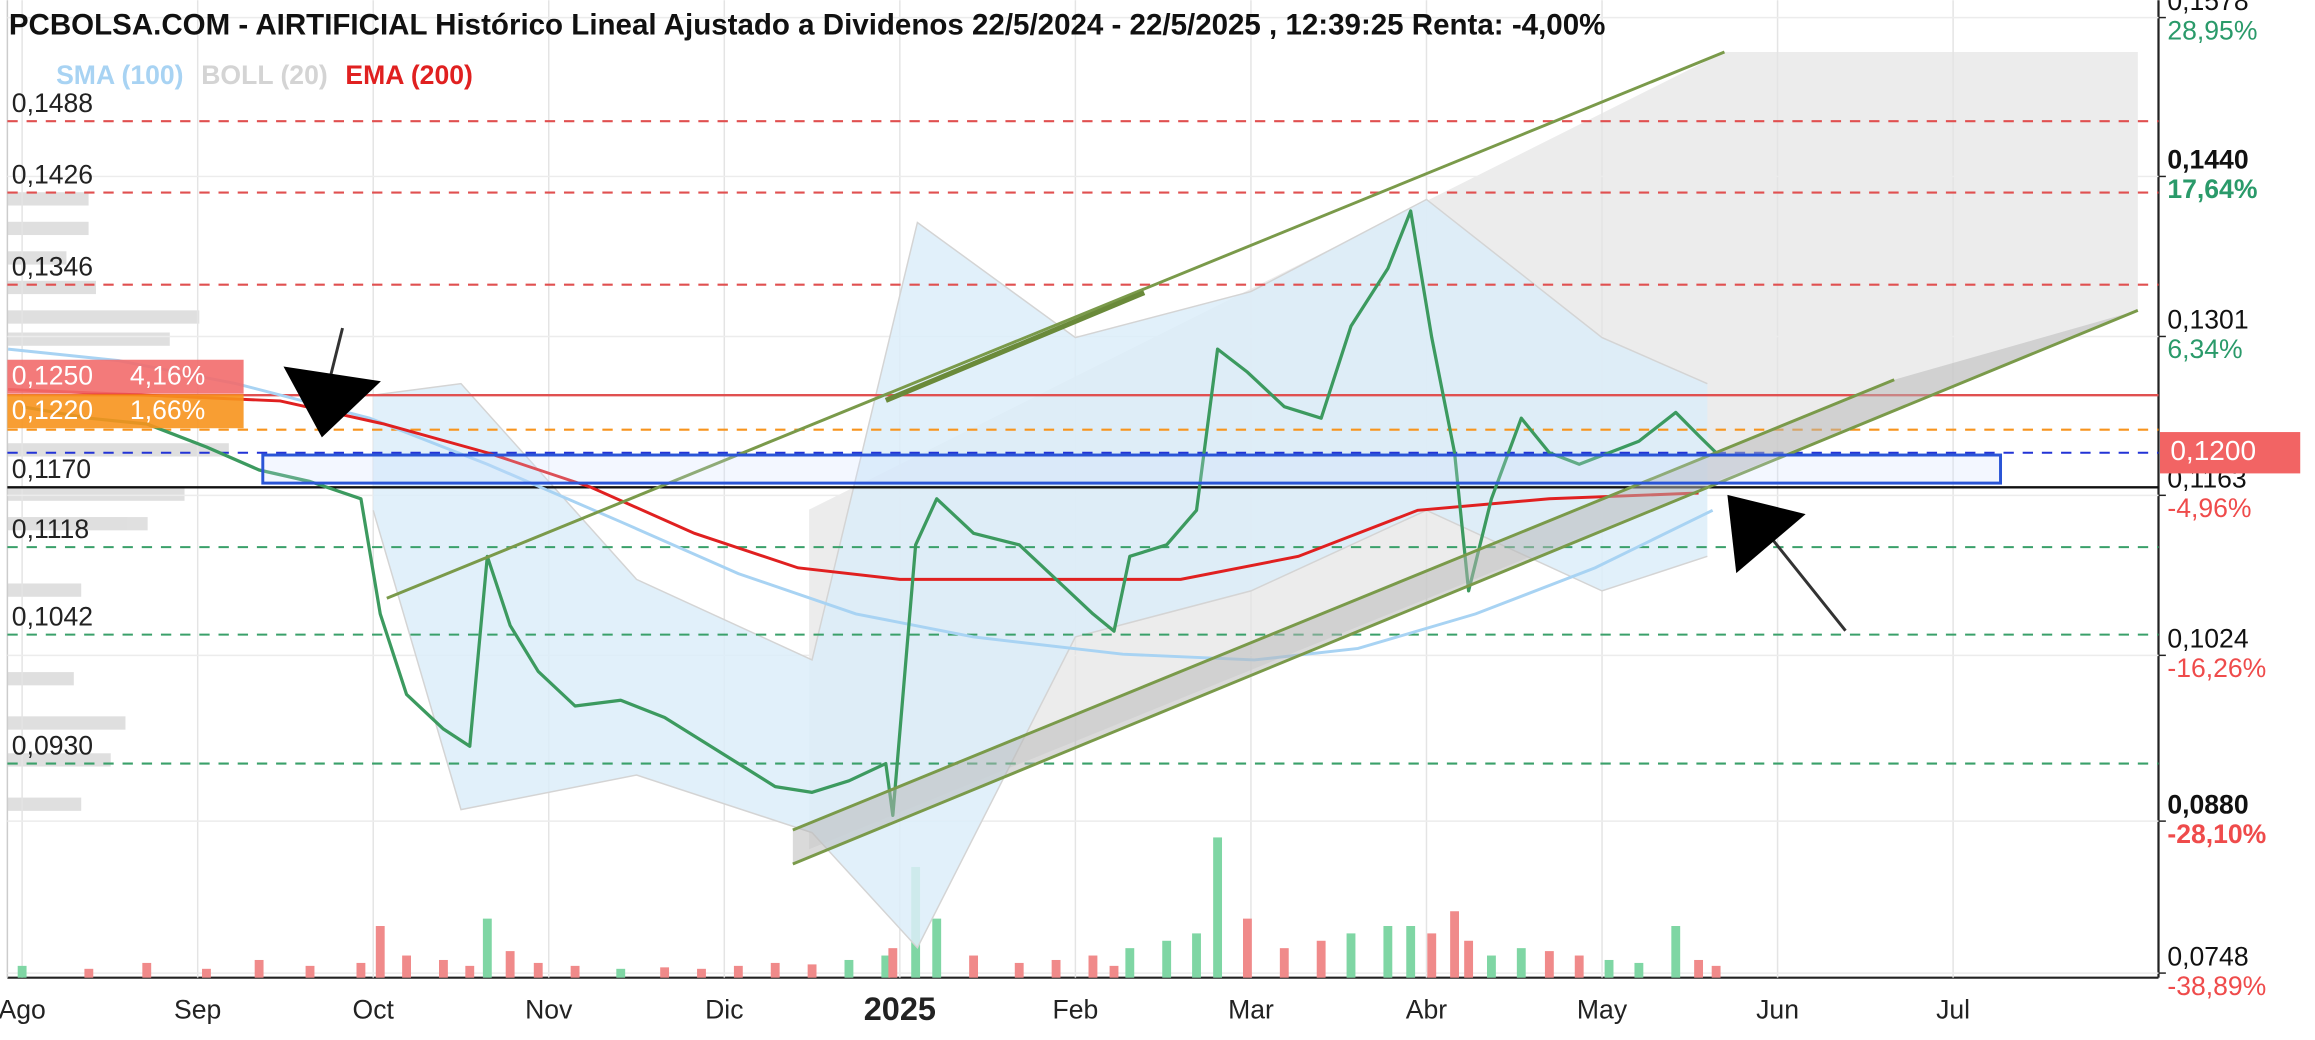 This screenshot has height=1040, width=2315. I want to click on x-tick-label: Dic, so click(724, 1010).